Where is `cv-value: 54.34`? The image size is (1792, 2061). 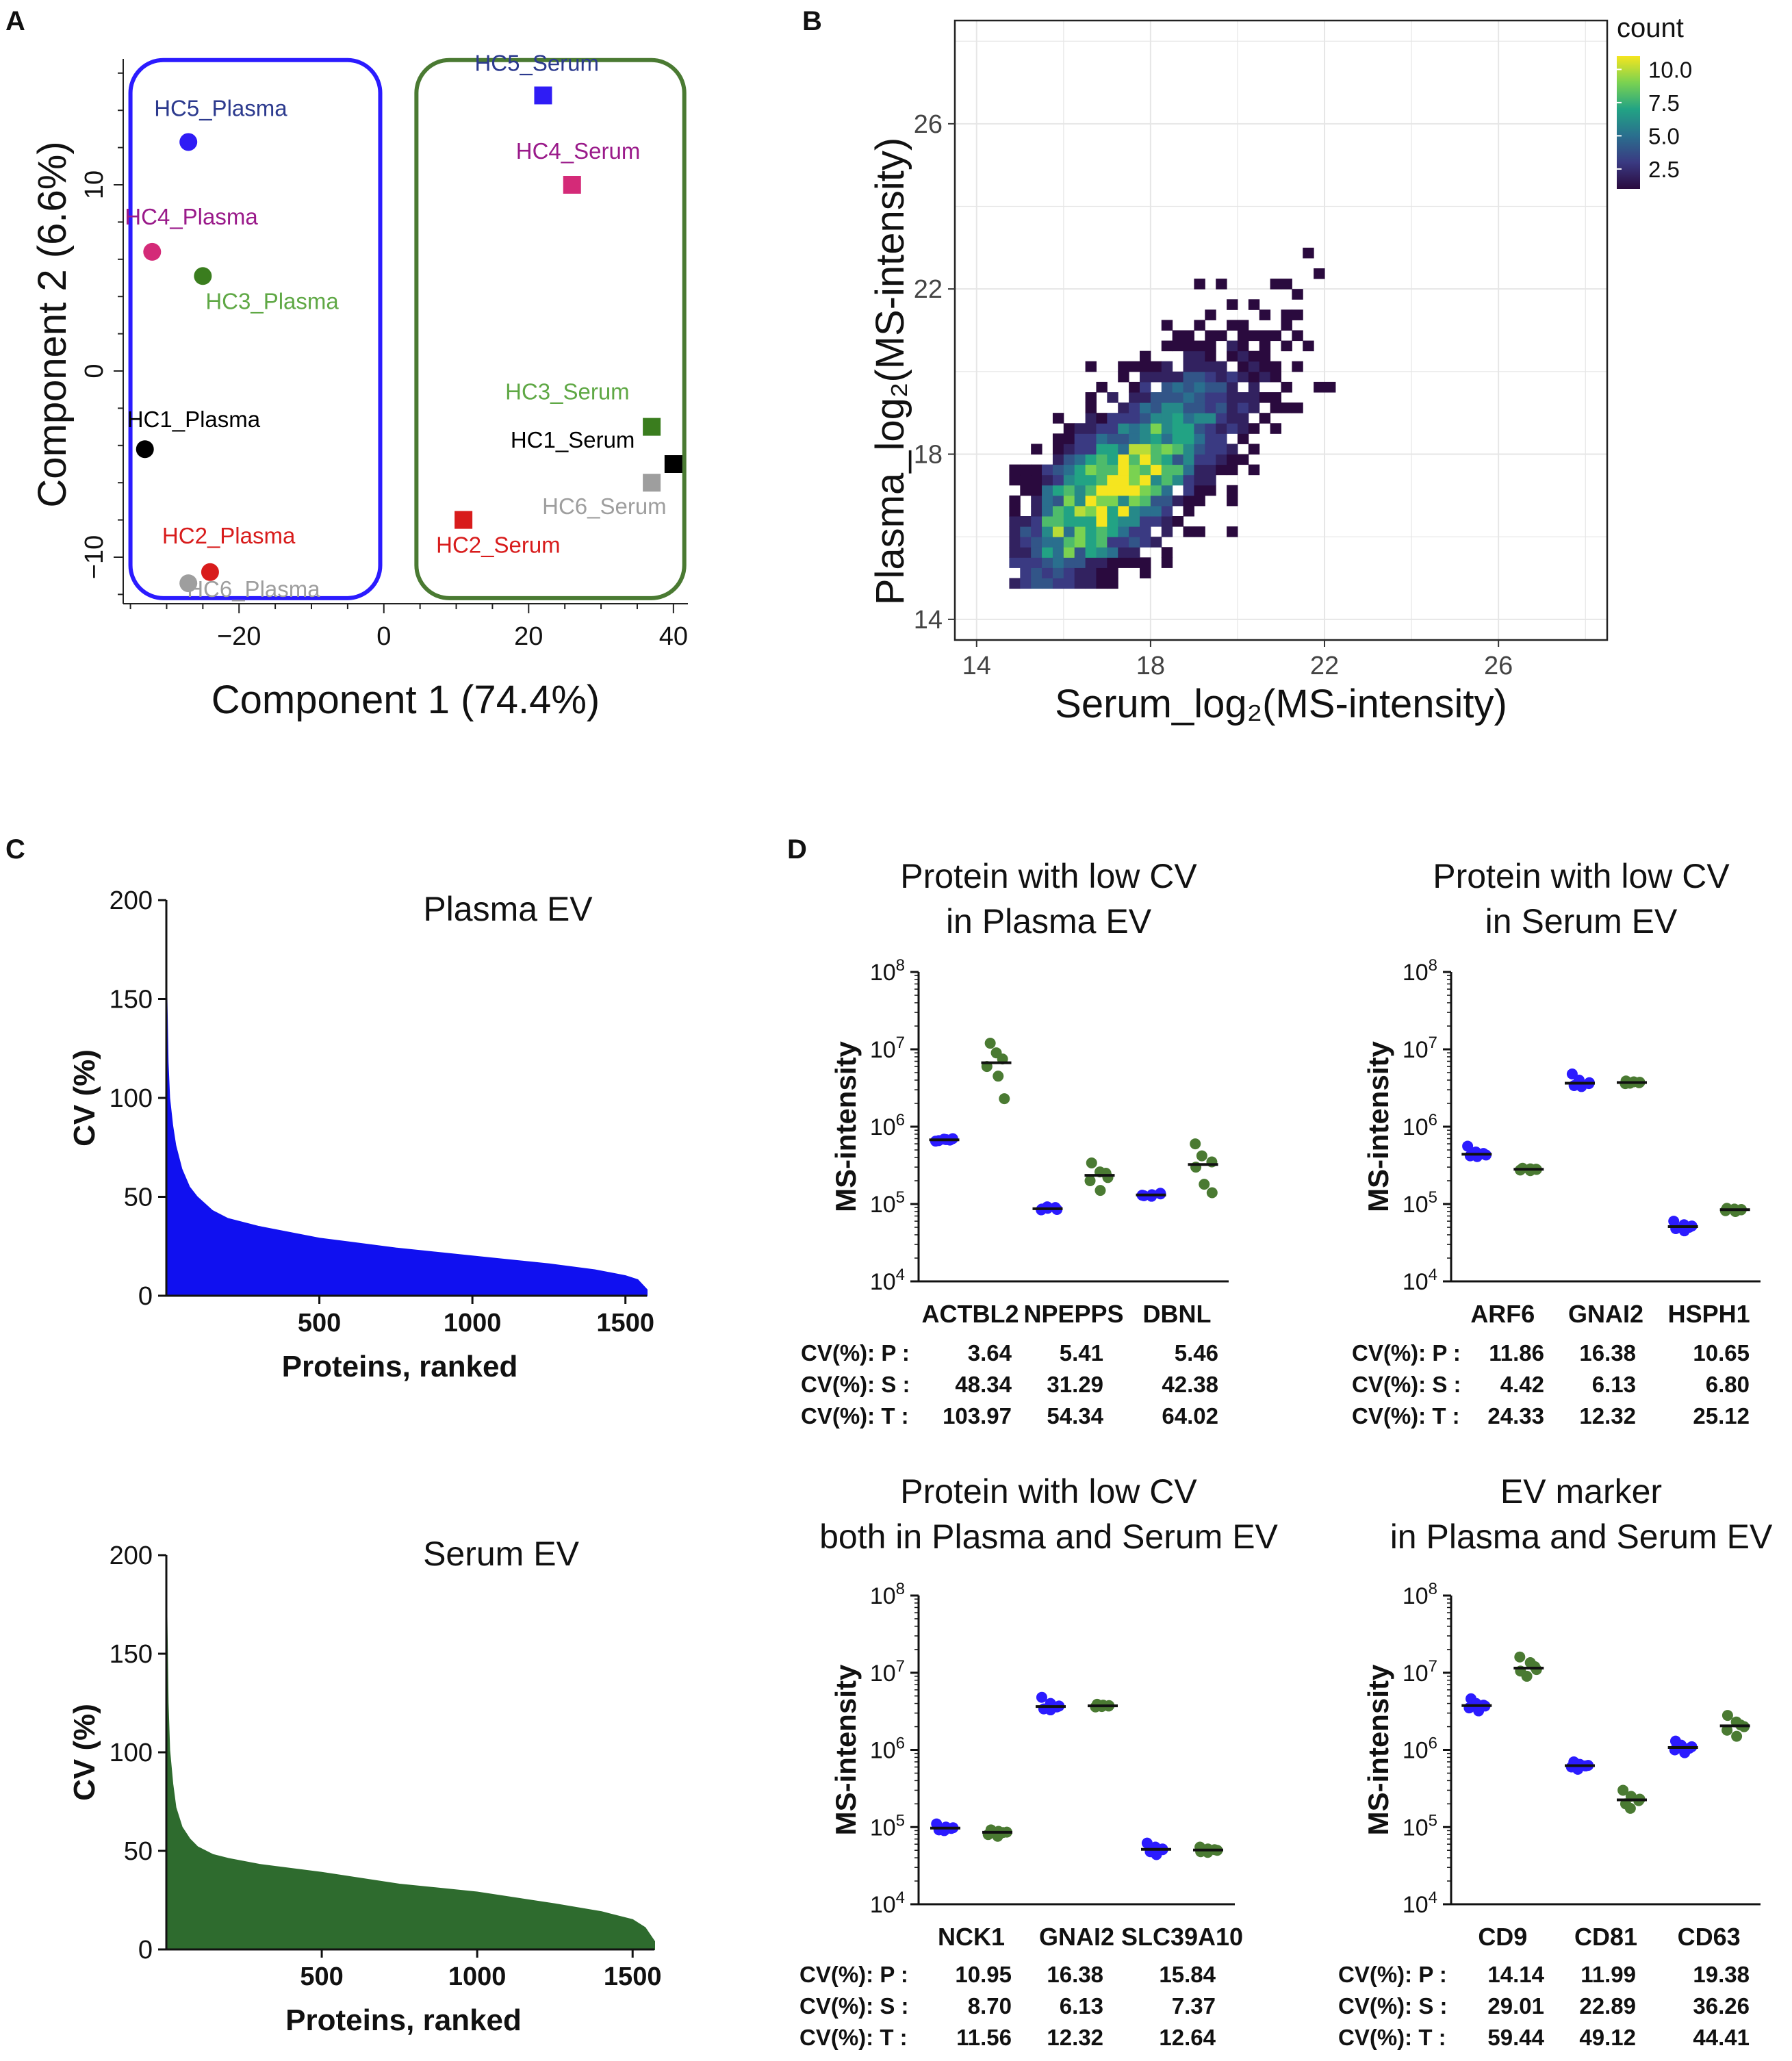 cv-value: 54.34 is located at coordinates (1075, 1416).